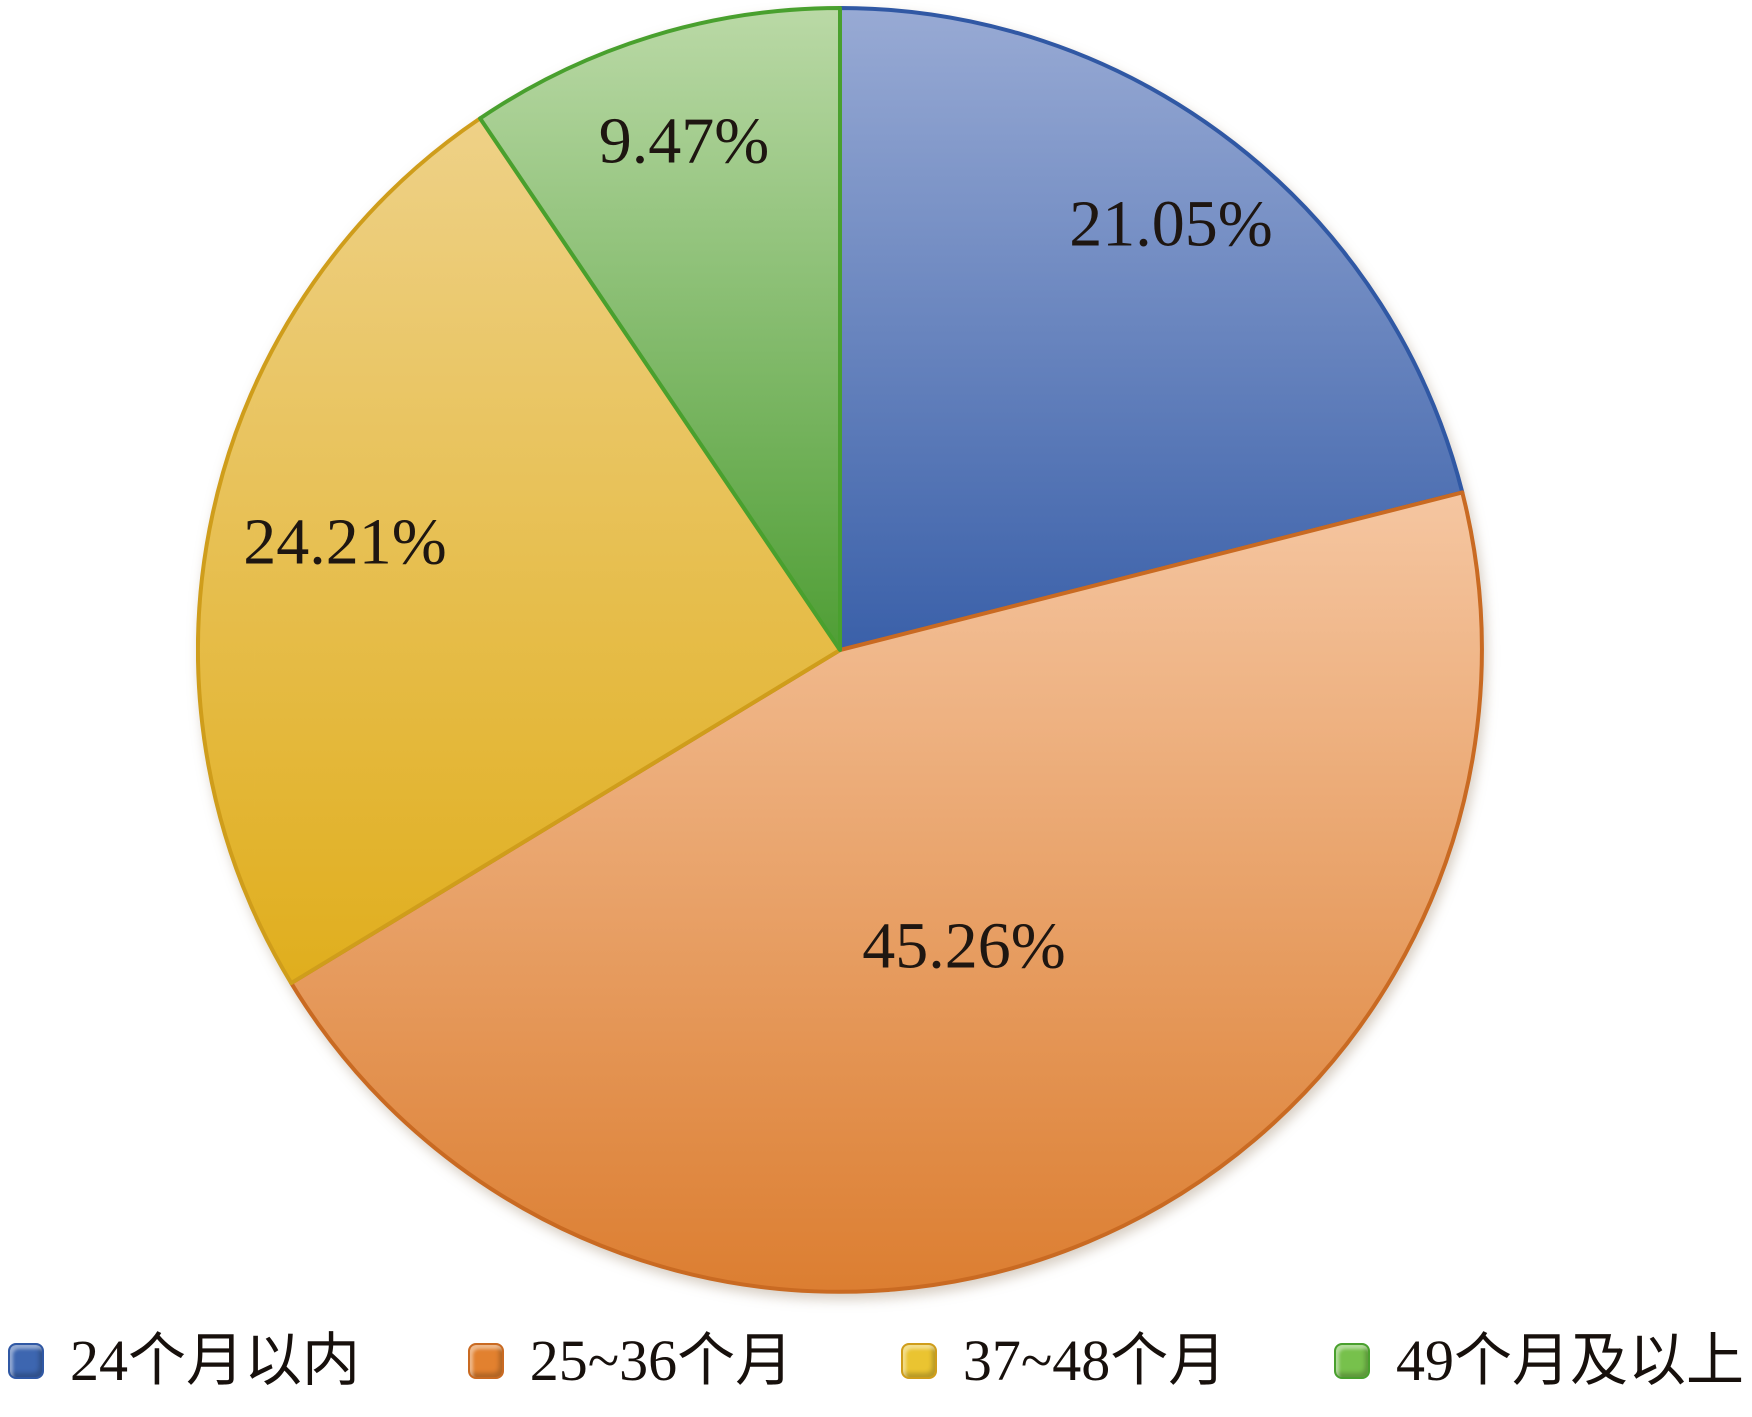 The height and width of the screenshot is (1417, 1752). I want to click on slice-value-label-3: 24.21%, so click(344, 542).